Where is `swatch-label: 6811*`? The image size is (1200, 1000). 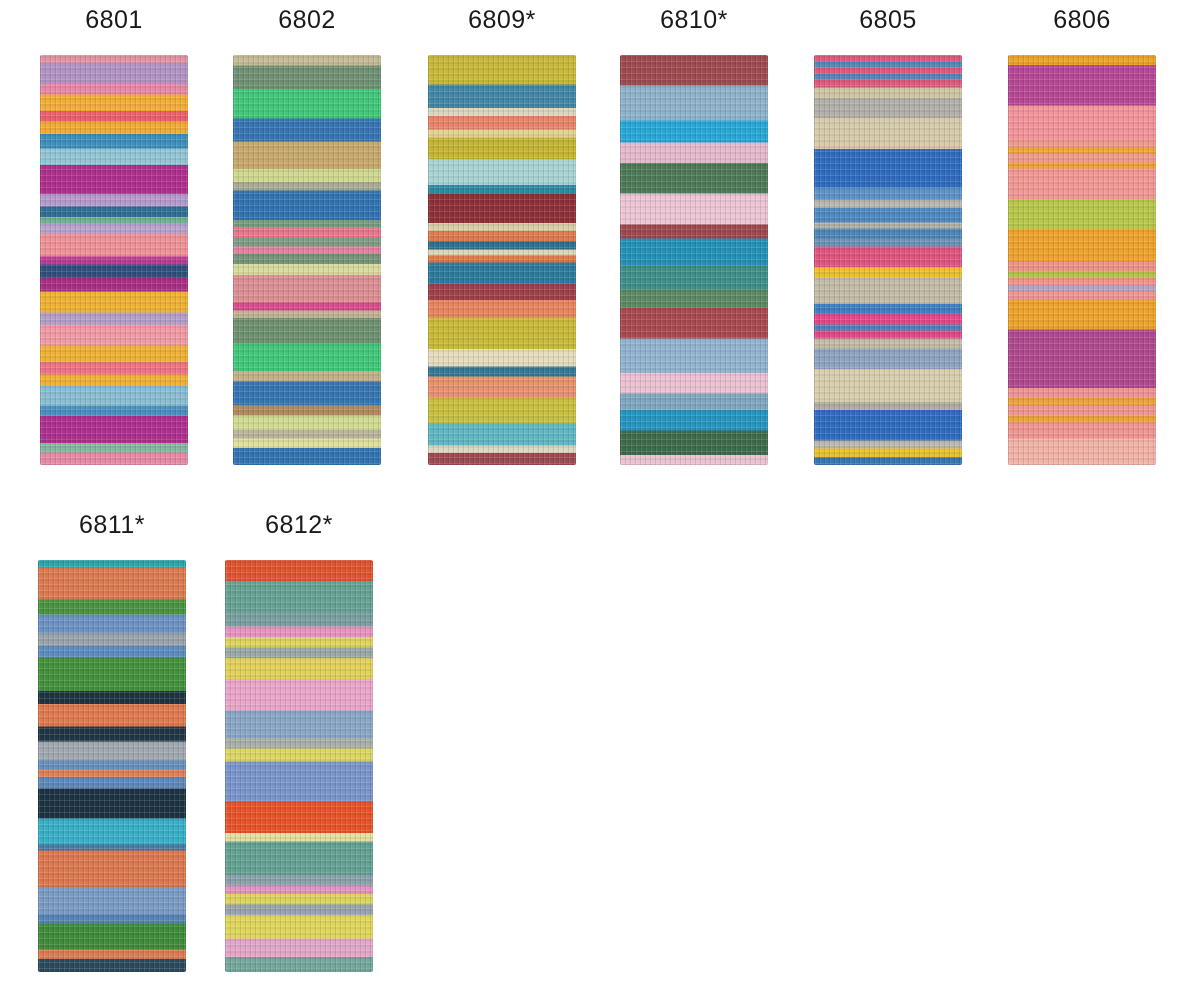 swatch-label: 6811* is located at coordinates (112, 525).